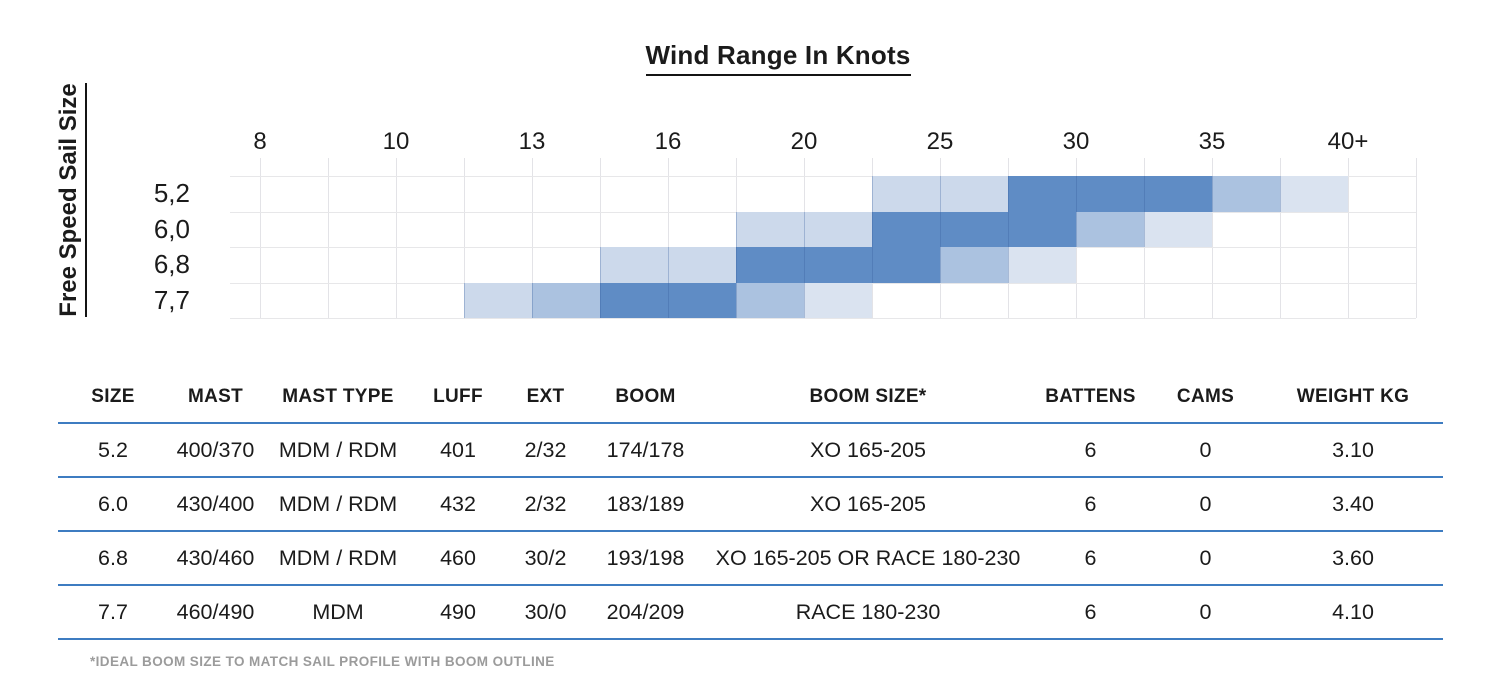  What do you see at coordinates (545, 557) in the screenshot?
I see `spec-table-cell: 30/2` at bounding box center [545, 557].